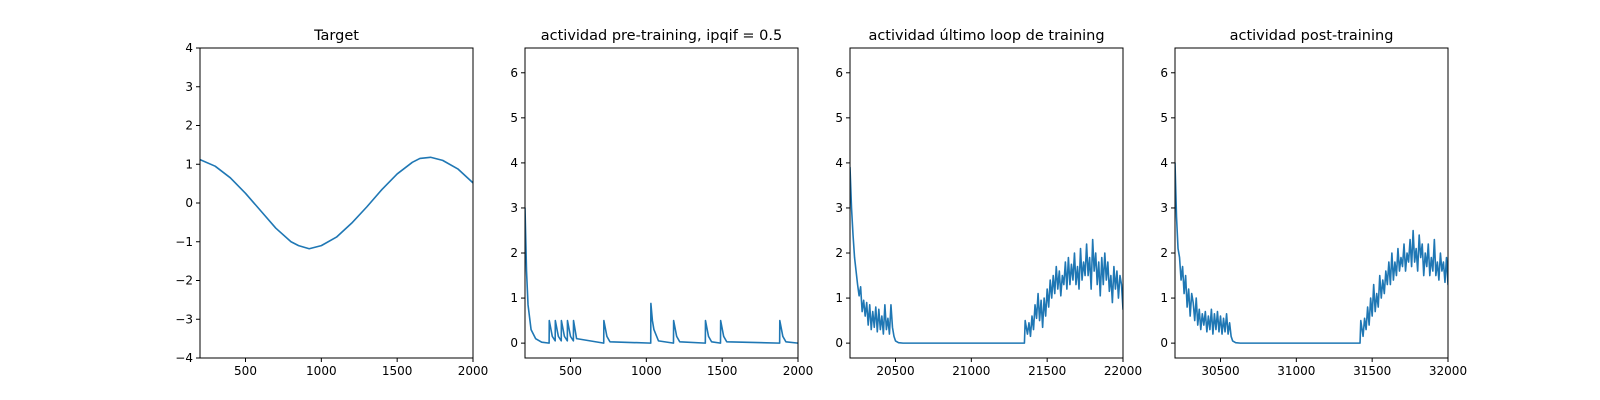  What do you see at coordinates (336, 36) in the screenshot?
I see `chart-title: Target` at bounding box center [336, 36].